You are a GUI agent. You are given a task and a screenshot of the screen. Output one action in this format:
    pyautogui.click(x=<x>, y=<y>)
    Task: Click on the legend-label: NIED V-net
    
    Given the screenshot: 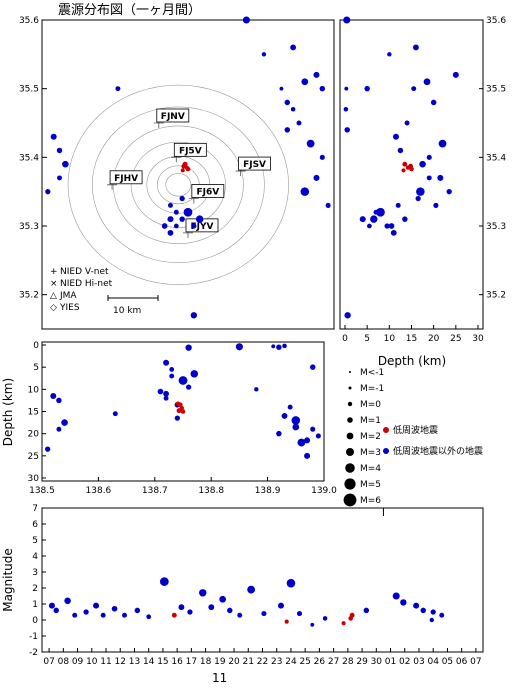 What is the action you would take?
    pyautogui.click(x=84, y=272)
    